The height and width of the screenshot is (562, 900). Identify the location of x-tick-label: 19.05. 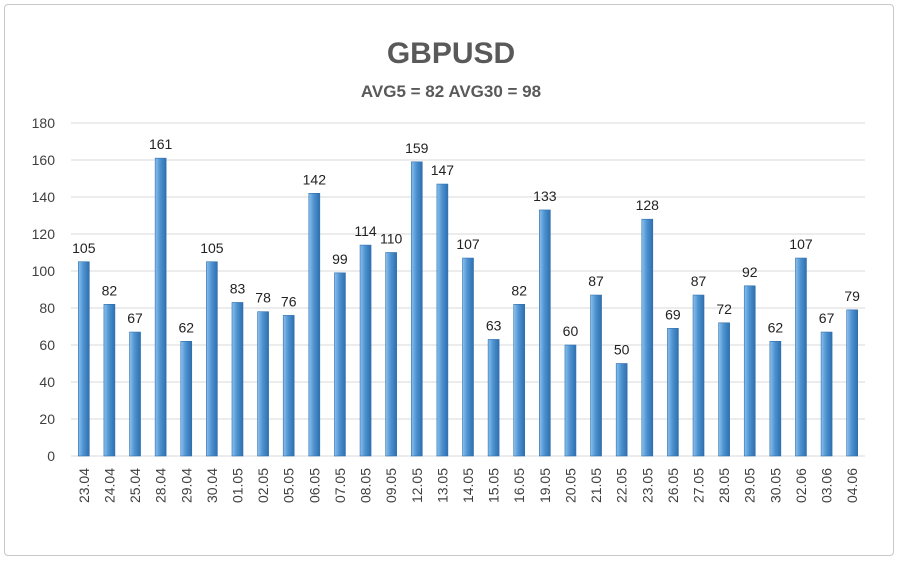
(545, 485).